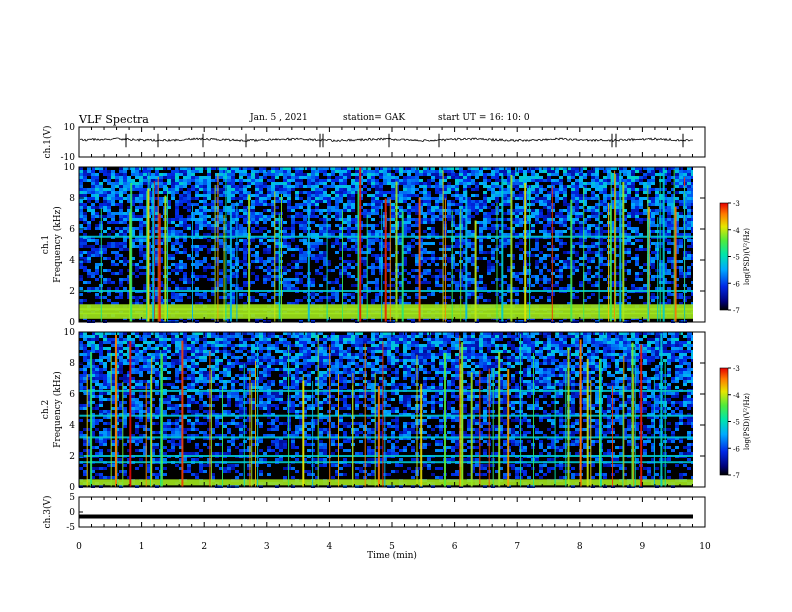 The width and height of the screenshot is (792, 612). What do you see at coordinates (674, 245) in the screenshot?
I see `ch1-spectrogram-sferic` at bounding box center [674, 245].